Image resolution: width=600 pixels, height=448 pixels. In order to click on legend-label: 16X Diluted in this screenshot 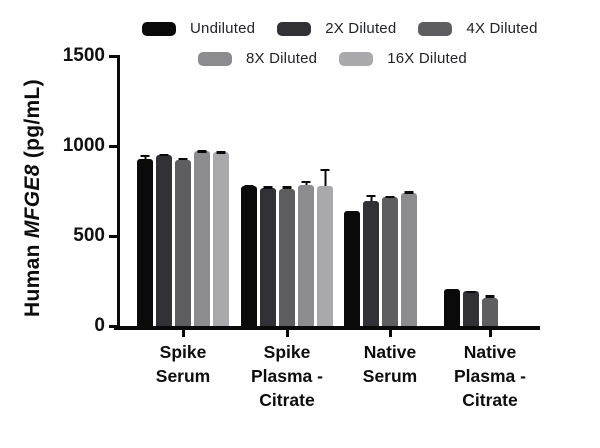, I will do `click(427, 58)`.